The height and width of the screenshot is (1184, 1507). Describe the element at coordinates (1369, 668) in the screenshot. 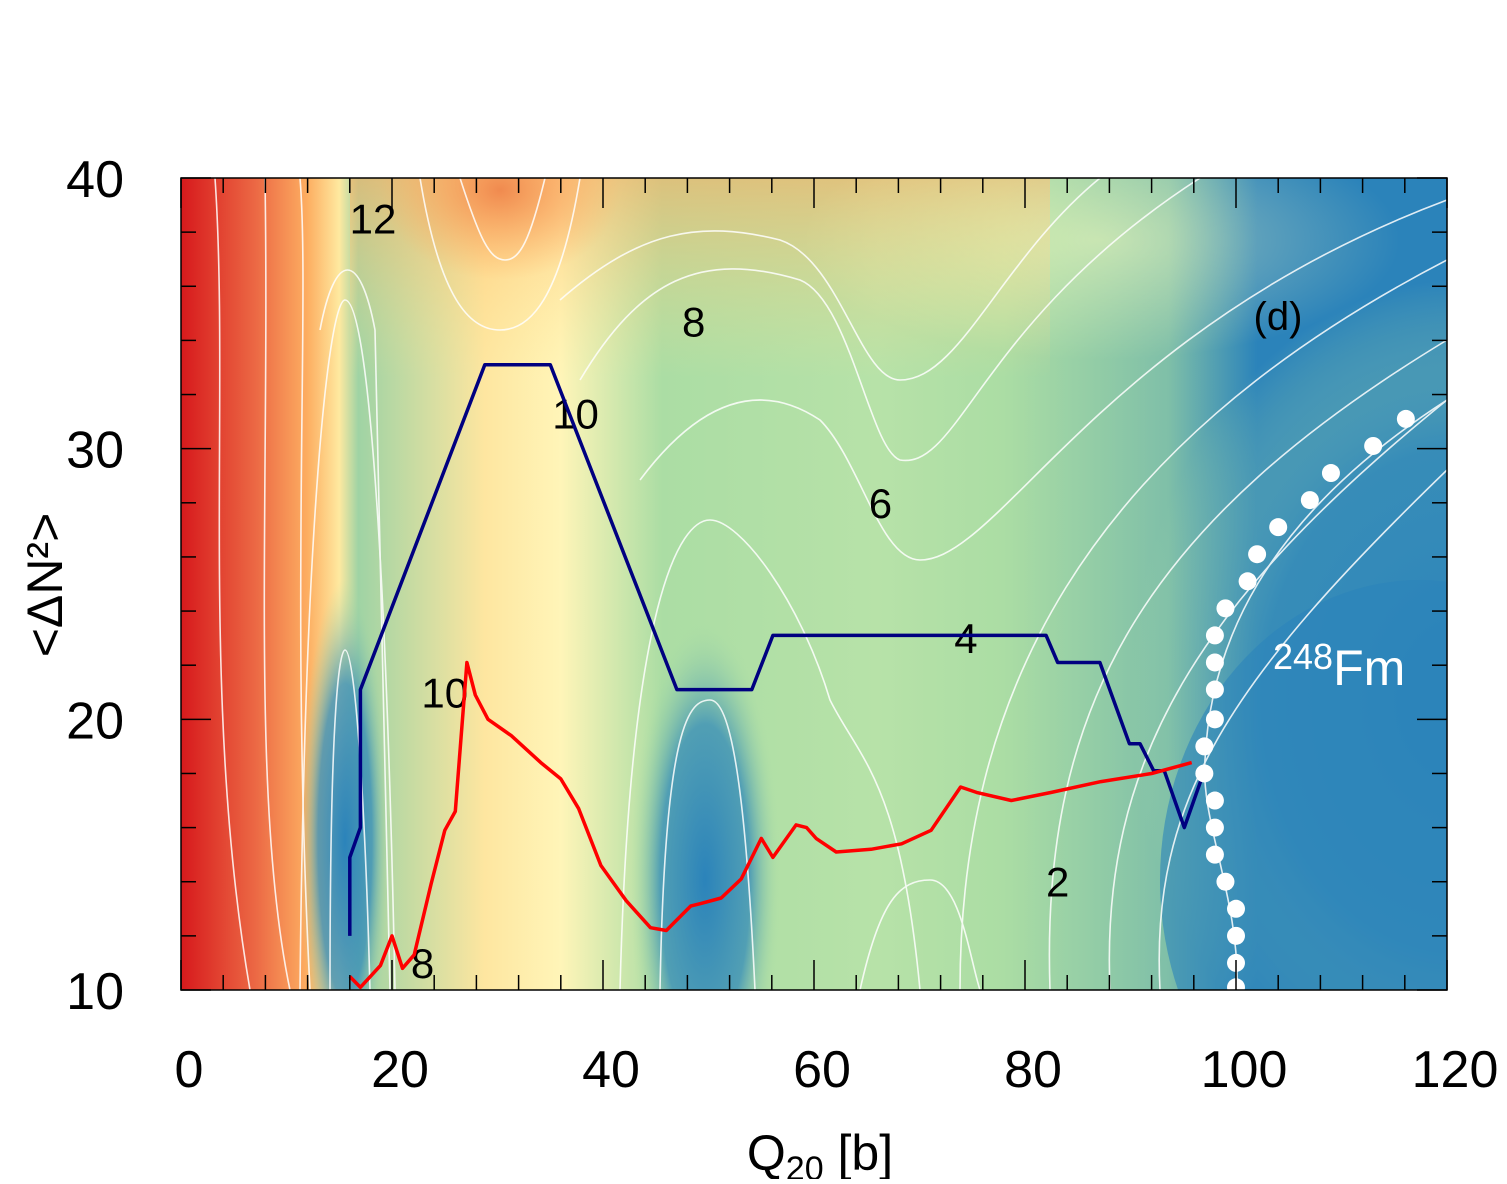

I see `nucleus-element: Fm` at that location.